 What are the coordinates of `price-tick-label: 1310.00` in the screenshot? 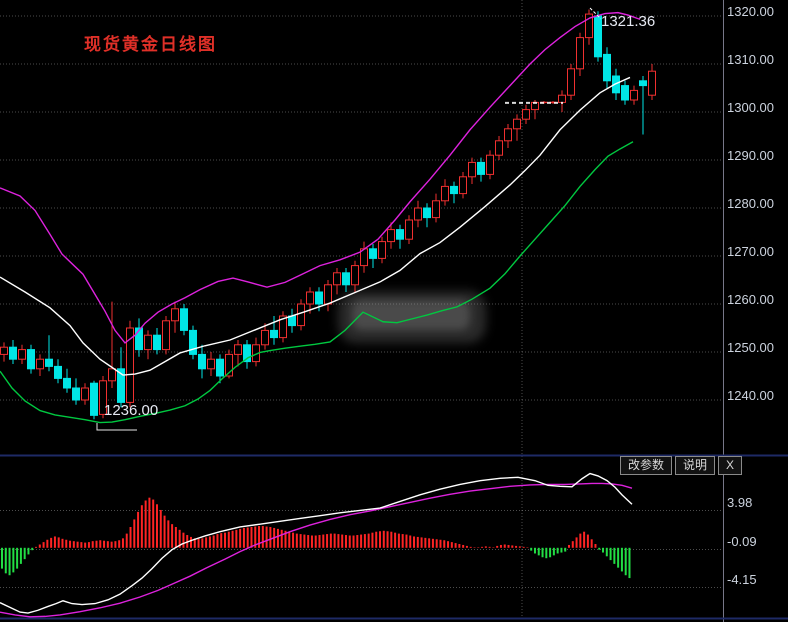 It's located at (750, 59).